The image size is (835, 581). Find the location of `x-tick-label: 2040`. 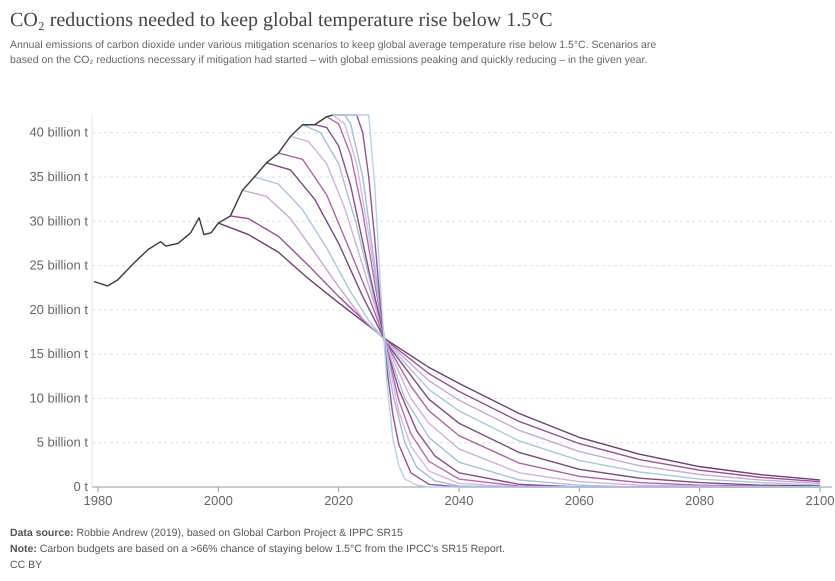

x-tick-label: 2040 is located at coordinates (459, 500).